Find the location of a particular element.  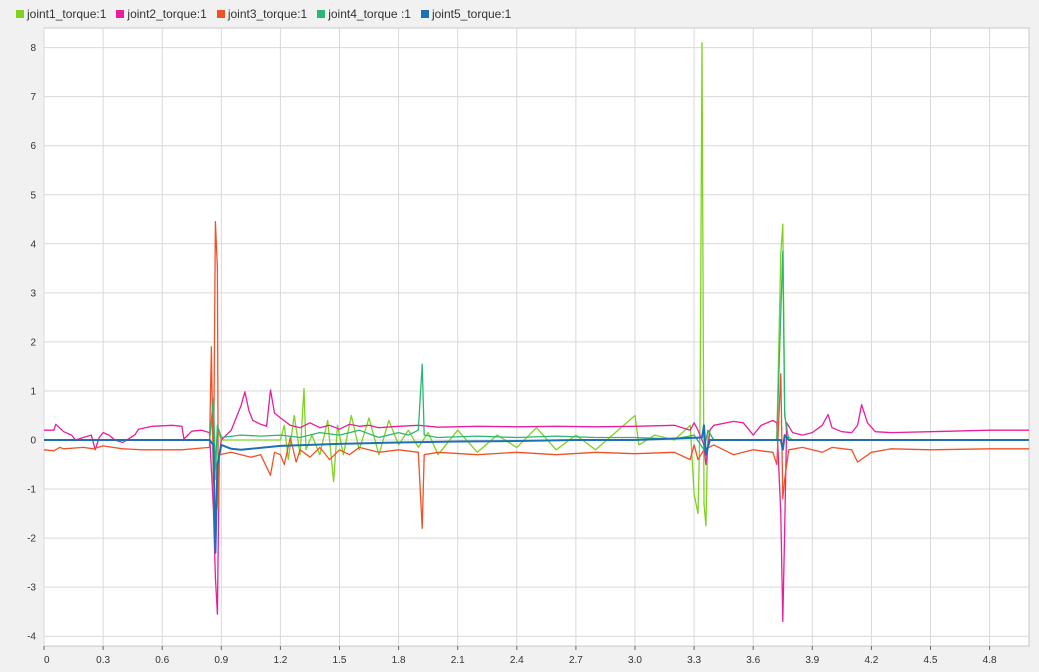

x-tick-label: 4.8 is located at coordinates (990, 660).